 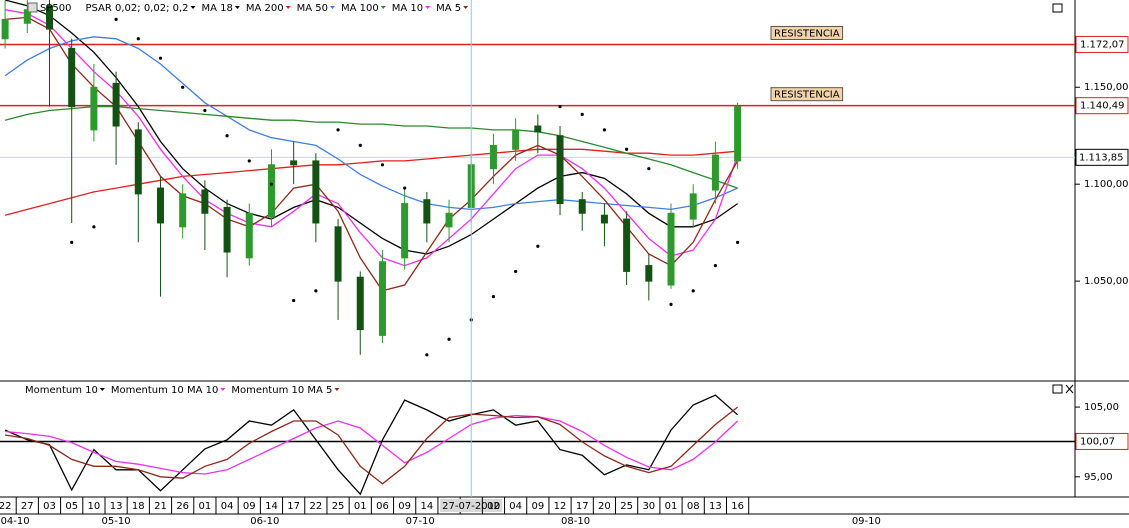 I want to click on x-tick-label: 26, so click(x=182, y=506).